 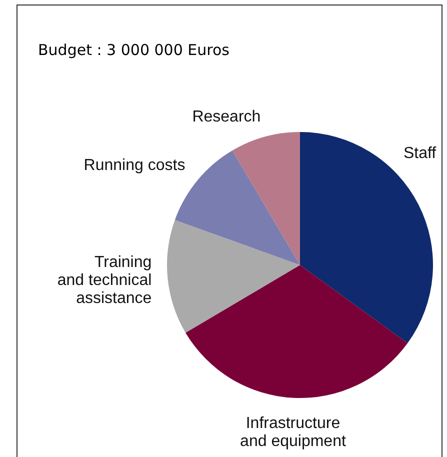 I want to click on slice-label: Infrastructure and equipment, so click(x=293, y=432).